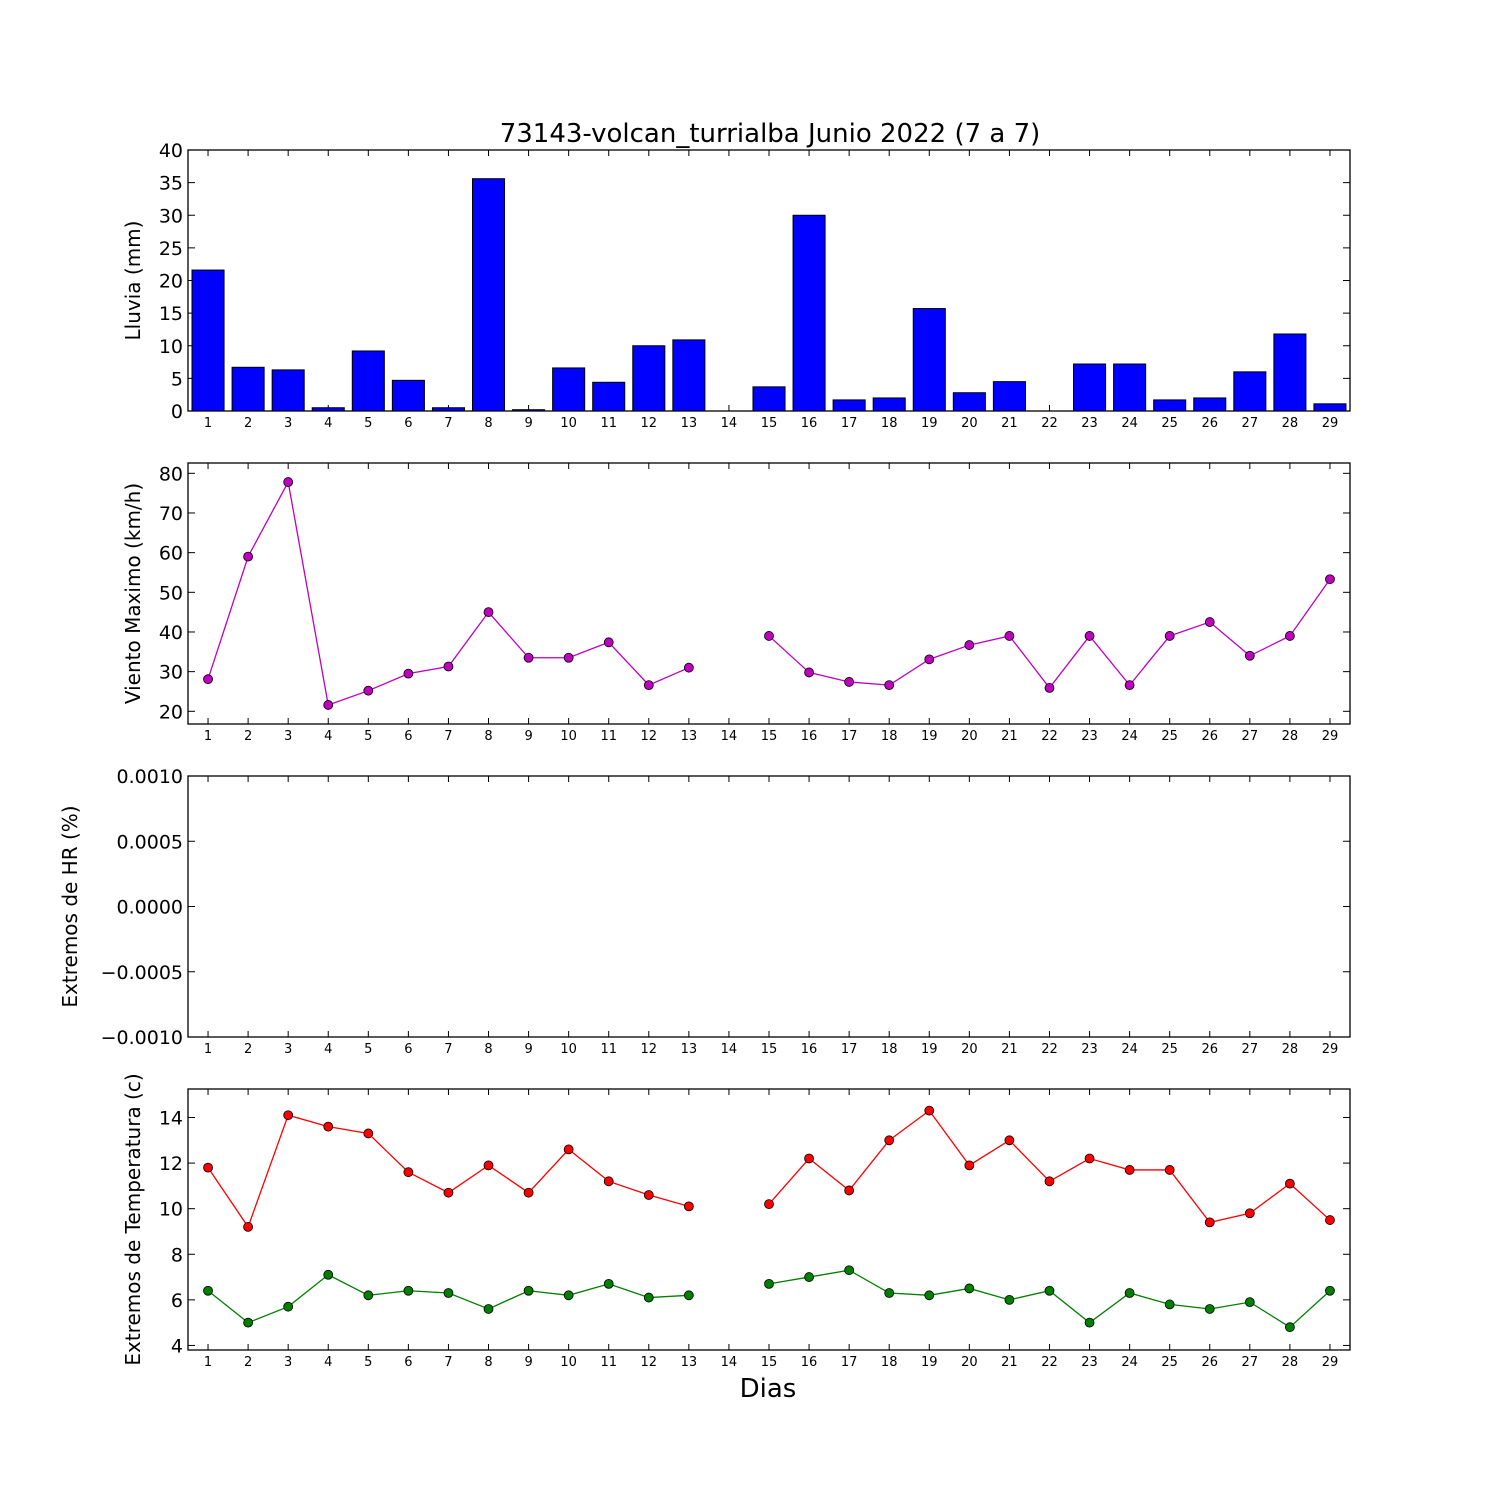 Image resolution: width=1500 pixels, height=1500 pixels. I want to click on y-tick-label: 0, so click(177, 412).